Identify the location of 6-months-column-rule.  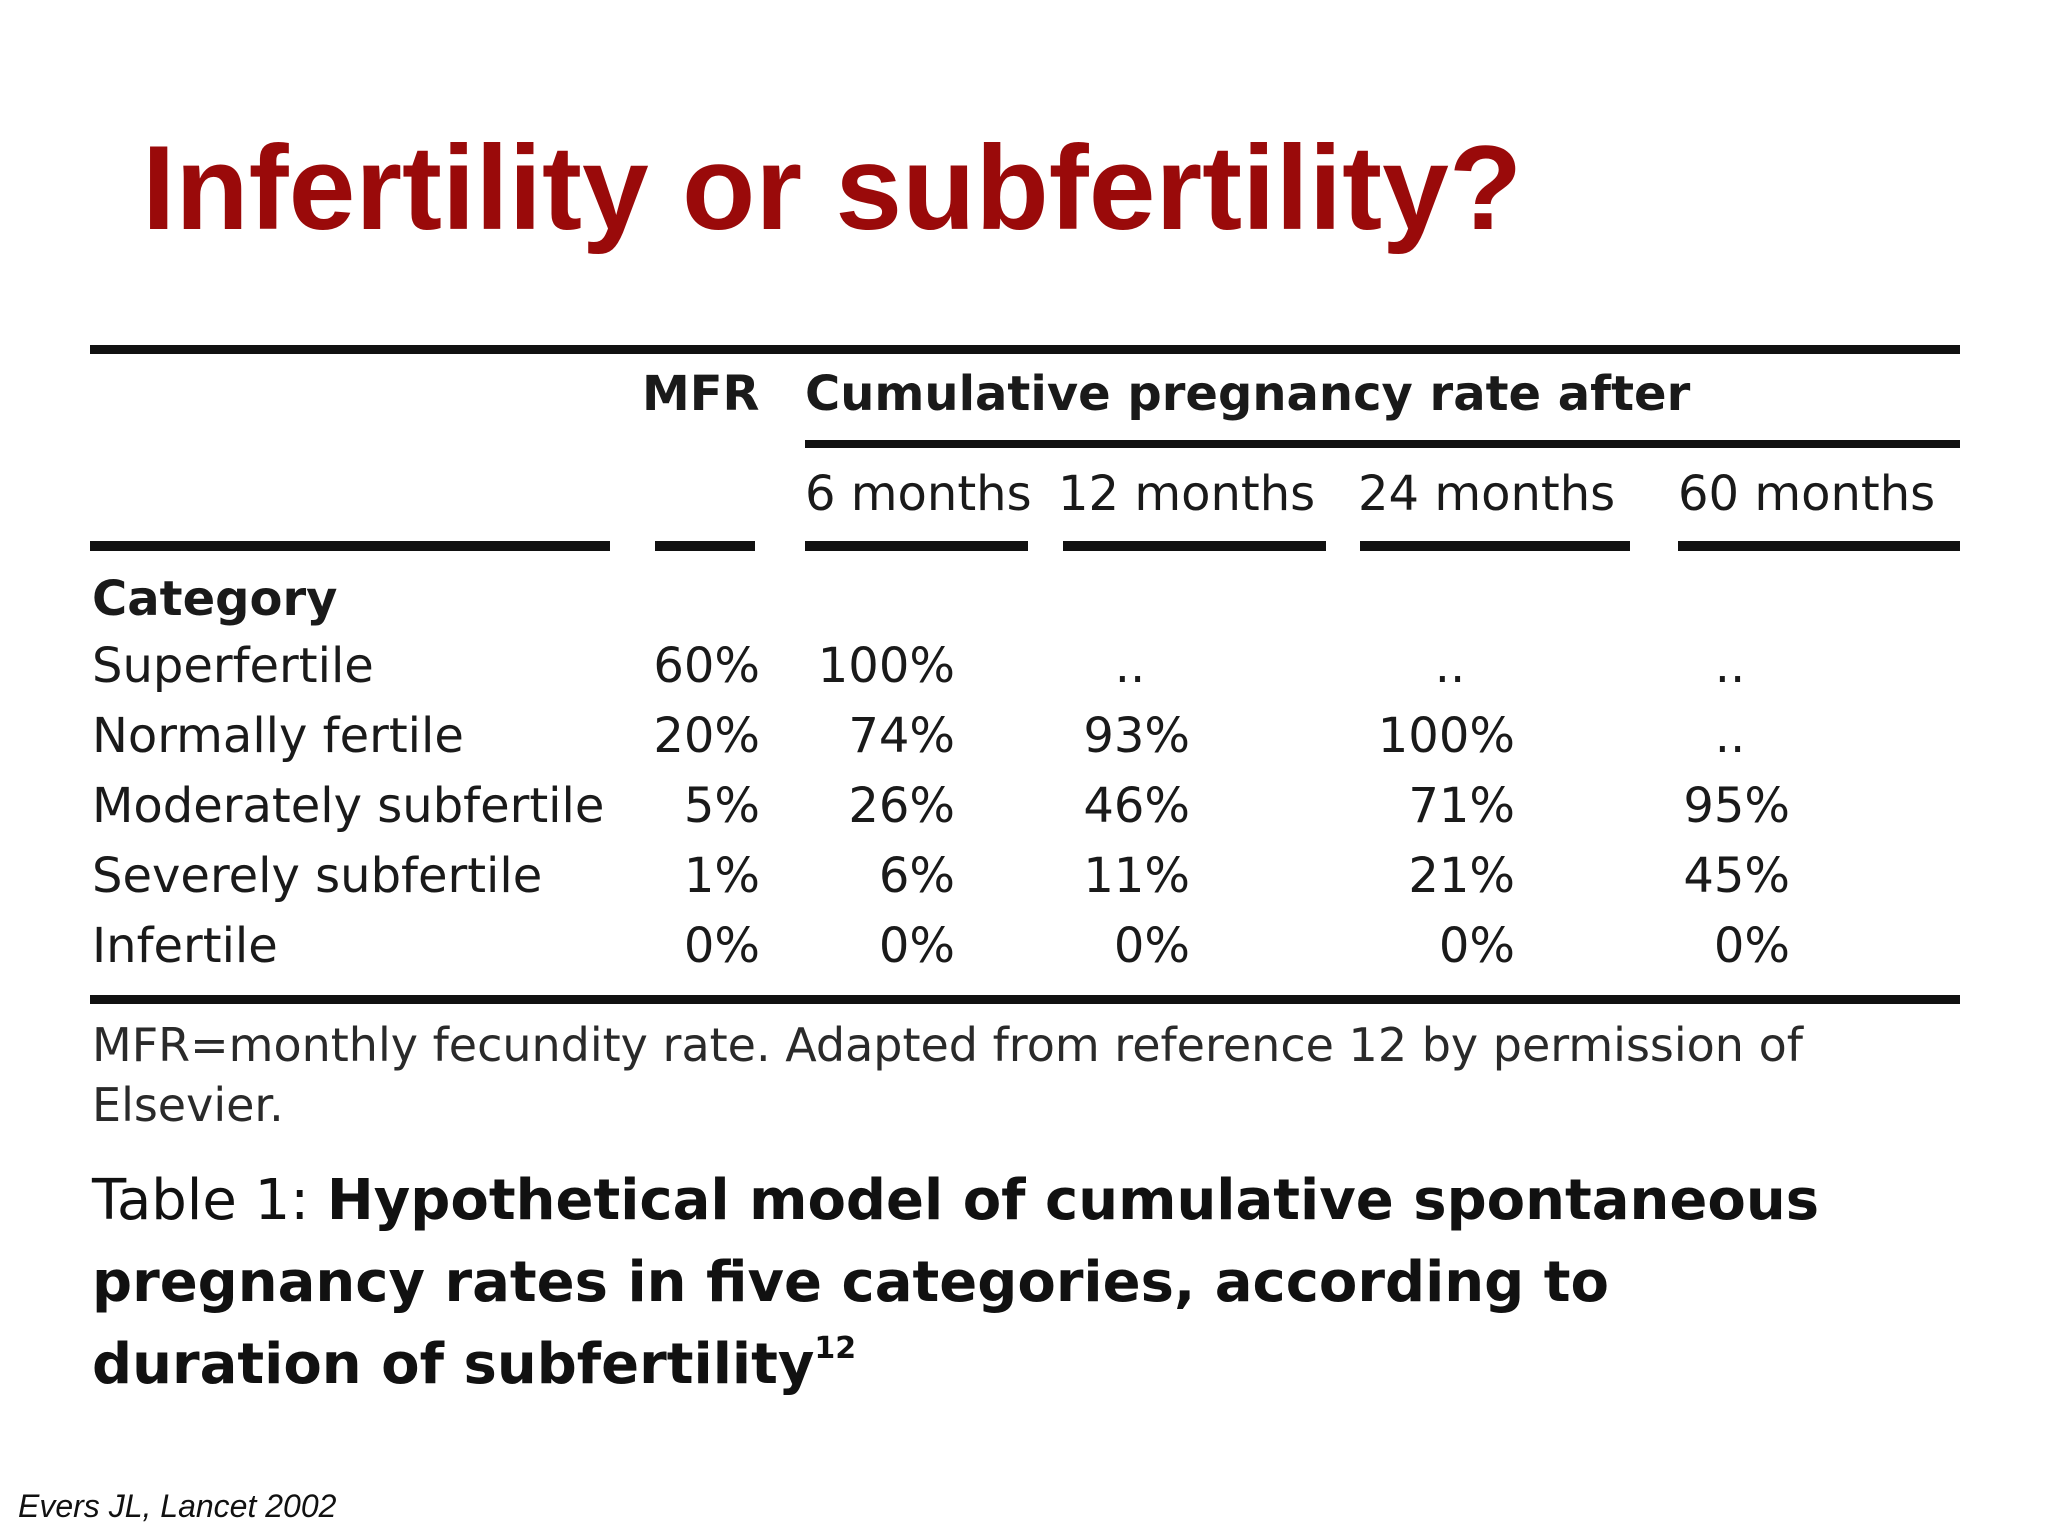
(916, 546).